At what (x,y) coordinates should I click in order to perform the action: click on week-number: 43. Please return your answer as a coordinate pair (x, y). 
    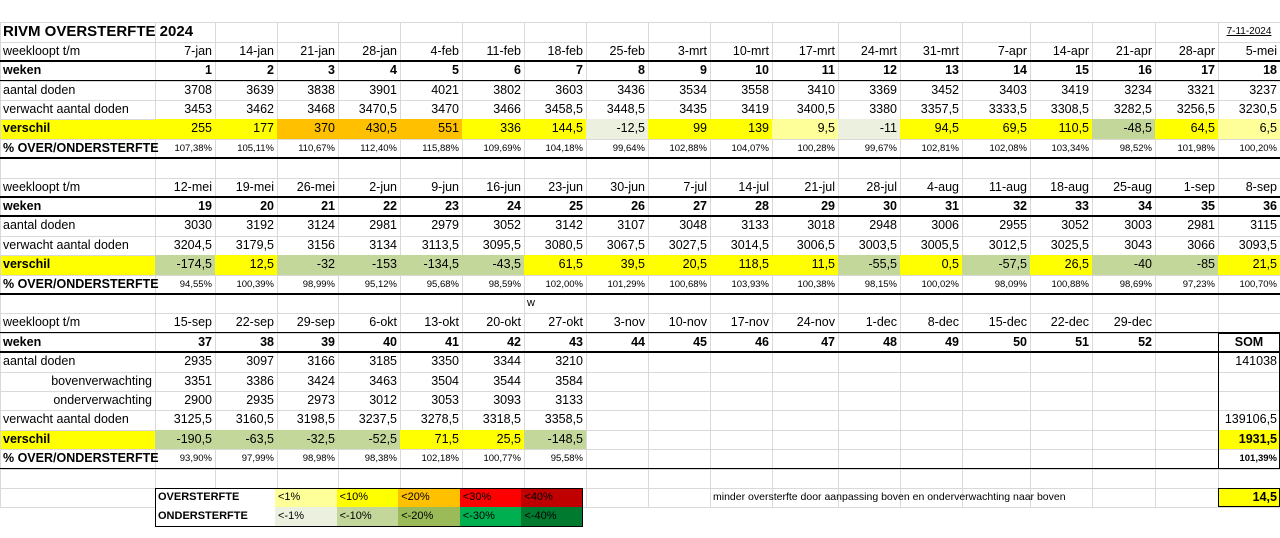
    Looking at the image, I should click on (576, 341).